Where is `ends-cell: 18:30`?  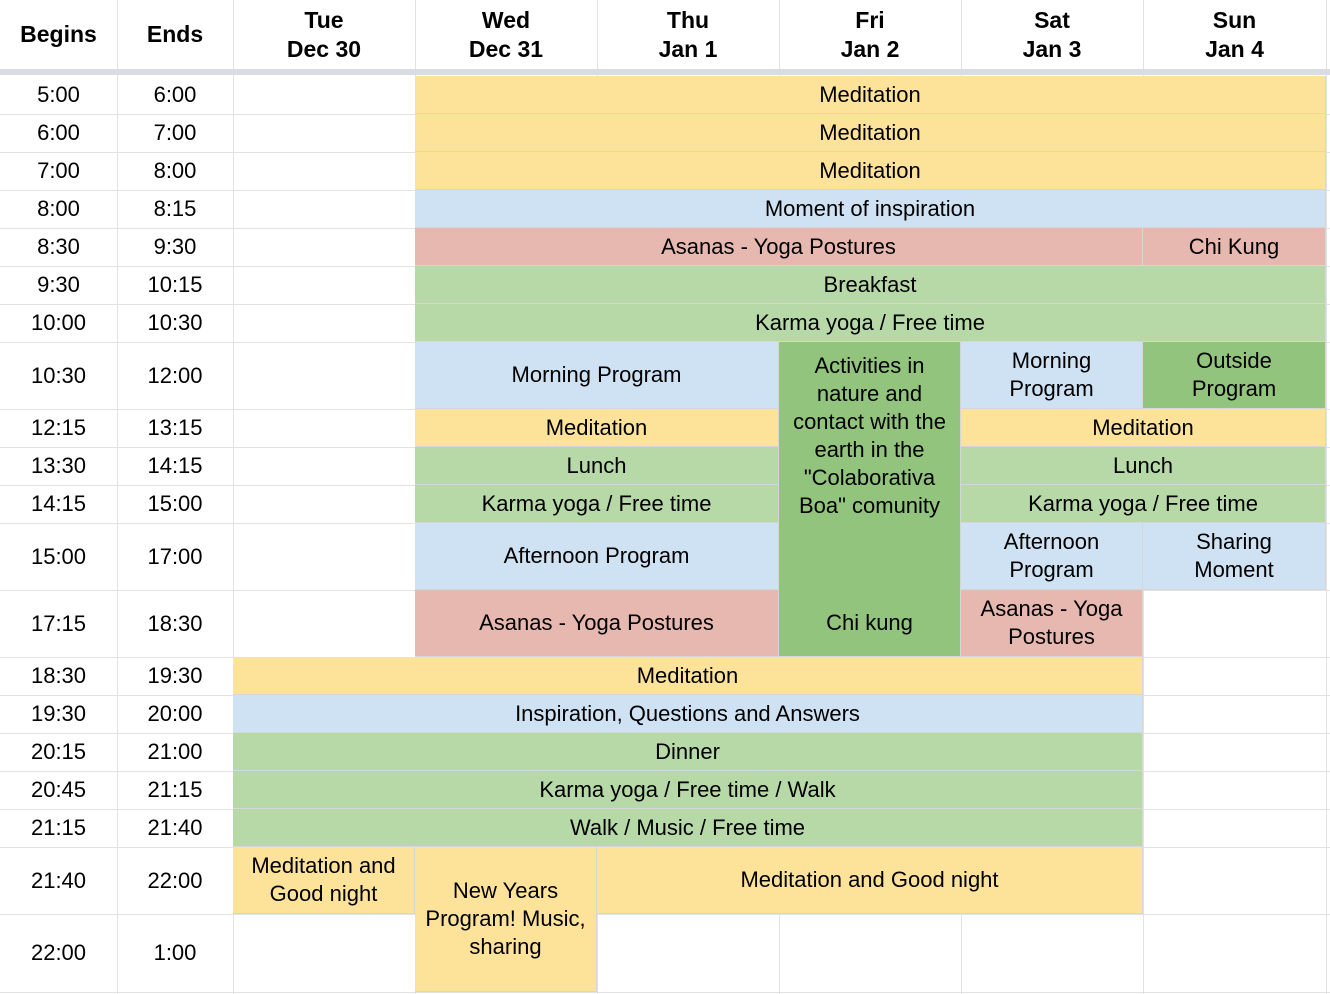 ends-cell: 18:30 is located at coordinates (175, 623).